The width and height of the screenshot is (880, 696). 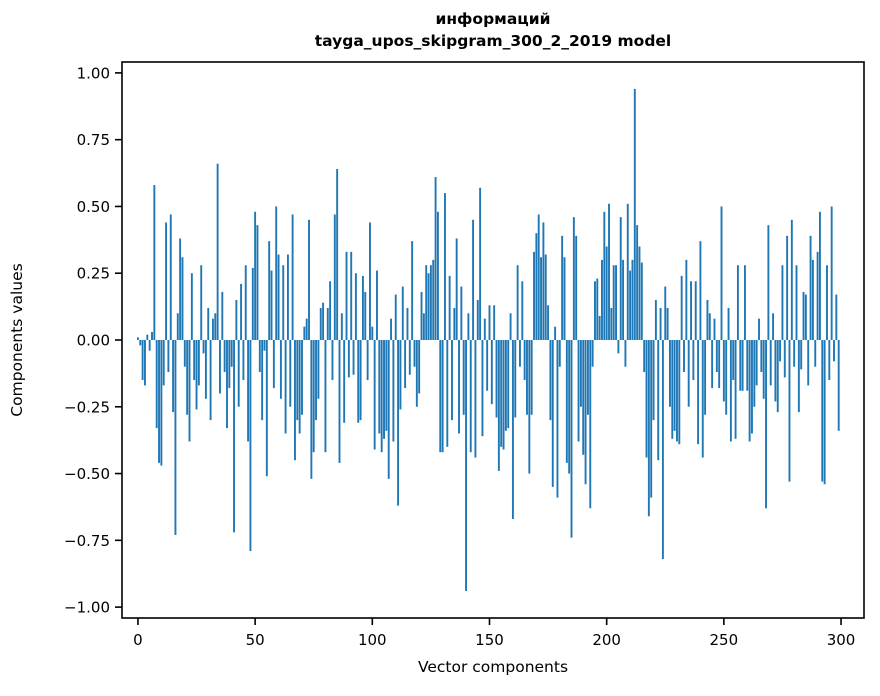 What do you see at coordinates (493, 41) in the screenshot?
I see `chart-title-model: tayga_upos_skipgram_300_2_2019 model` at bounding box center [493, 41].